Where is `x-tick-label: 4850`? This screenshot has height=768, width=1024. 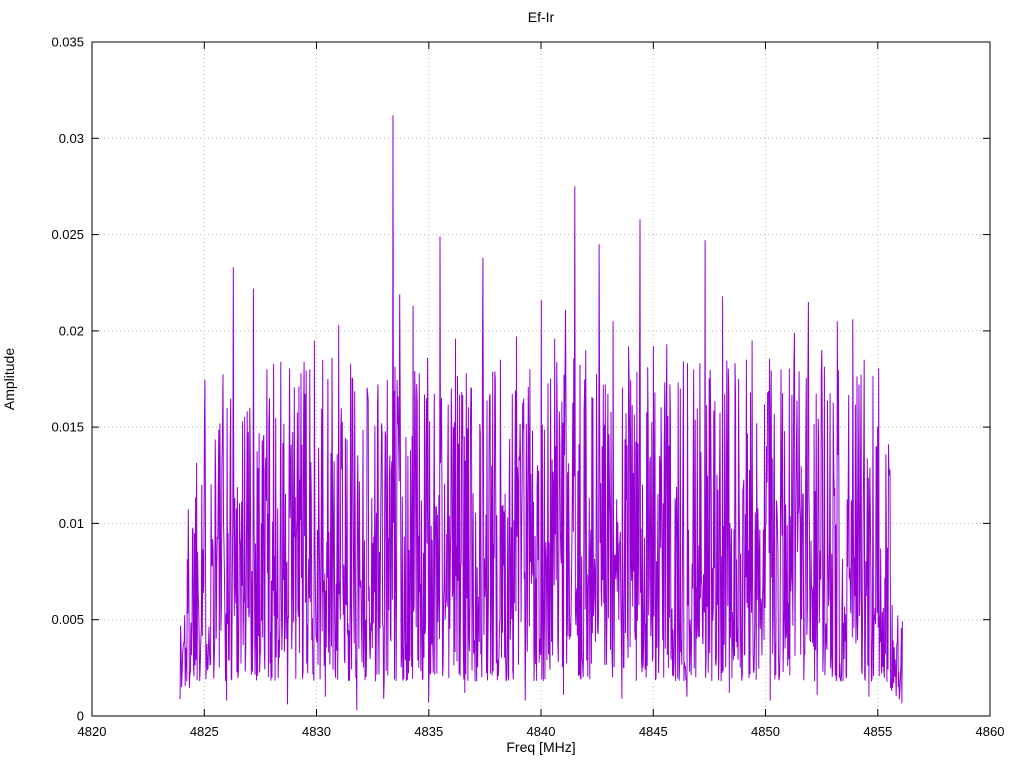 x-tick-label: 4850 is located at coordinates (765, 731).